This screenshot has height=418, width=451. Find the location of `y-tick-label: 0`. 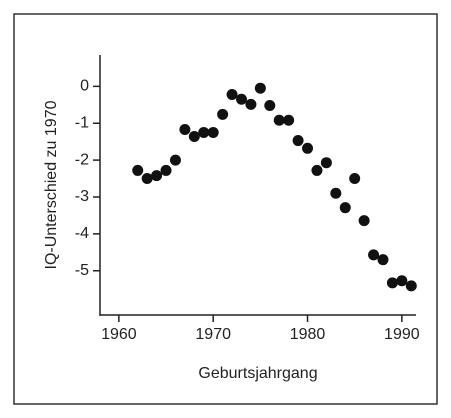

y-tick-label: 0 is located at coordinates (84, 86).